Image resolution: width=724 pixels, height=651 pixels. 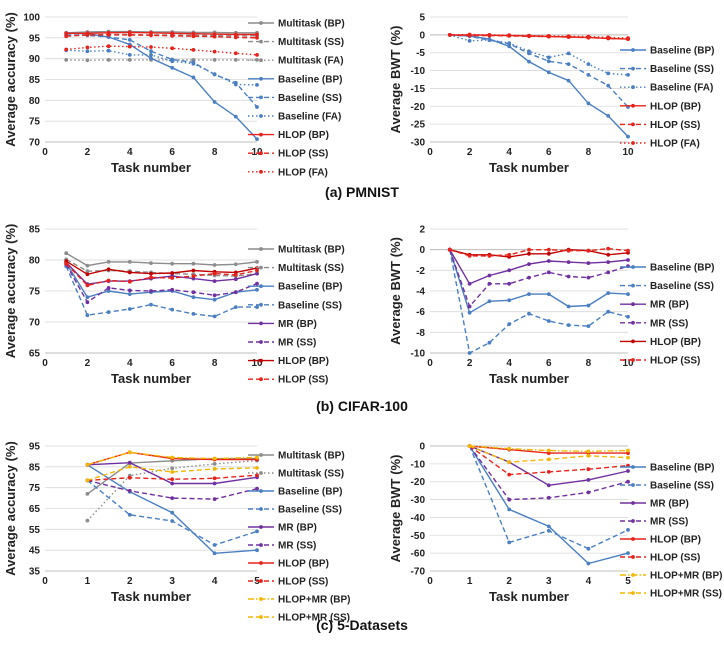 I want to click on y-axis-label: Average accuracy (%), so click(x=10, y=79).